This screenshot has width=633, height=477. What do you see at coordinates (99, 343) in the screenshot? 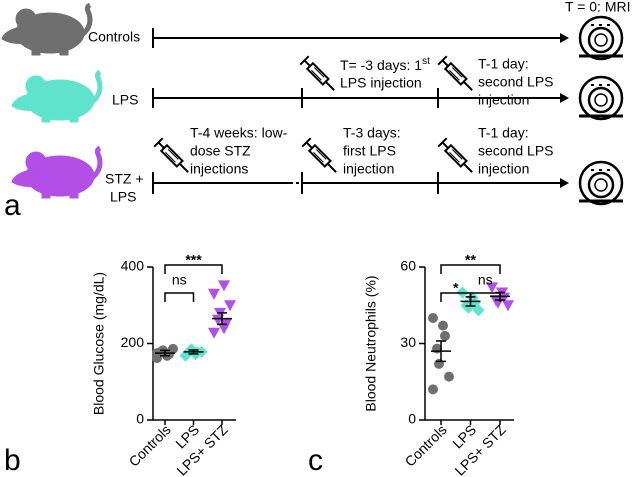
I see `y-axis-label: Blood Glucose (mg/dL)` at bounding box center [99, 343].